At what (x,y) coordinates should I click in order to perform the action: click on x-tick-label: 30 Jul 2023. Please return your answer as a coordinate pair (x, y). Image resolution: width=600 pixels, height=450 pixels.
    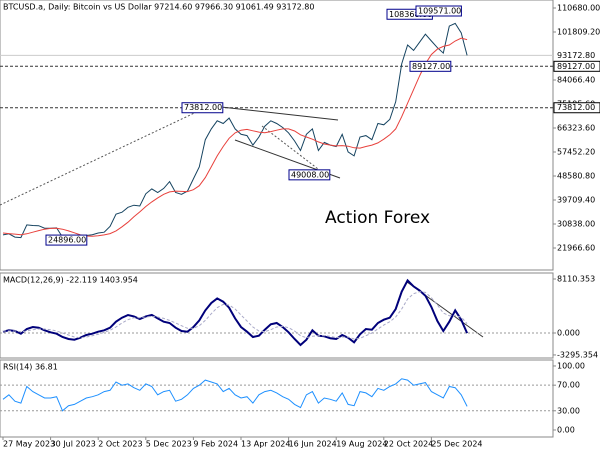
    Looking at the image, I should click on (73, 444).